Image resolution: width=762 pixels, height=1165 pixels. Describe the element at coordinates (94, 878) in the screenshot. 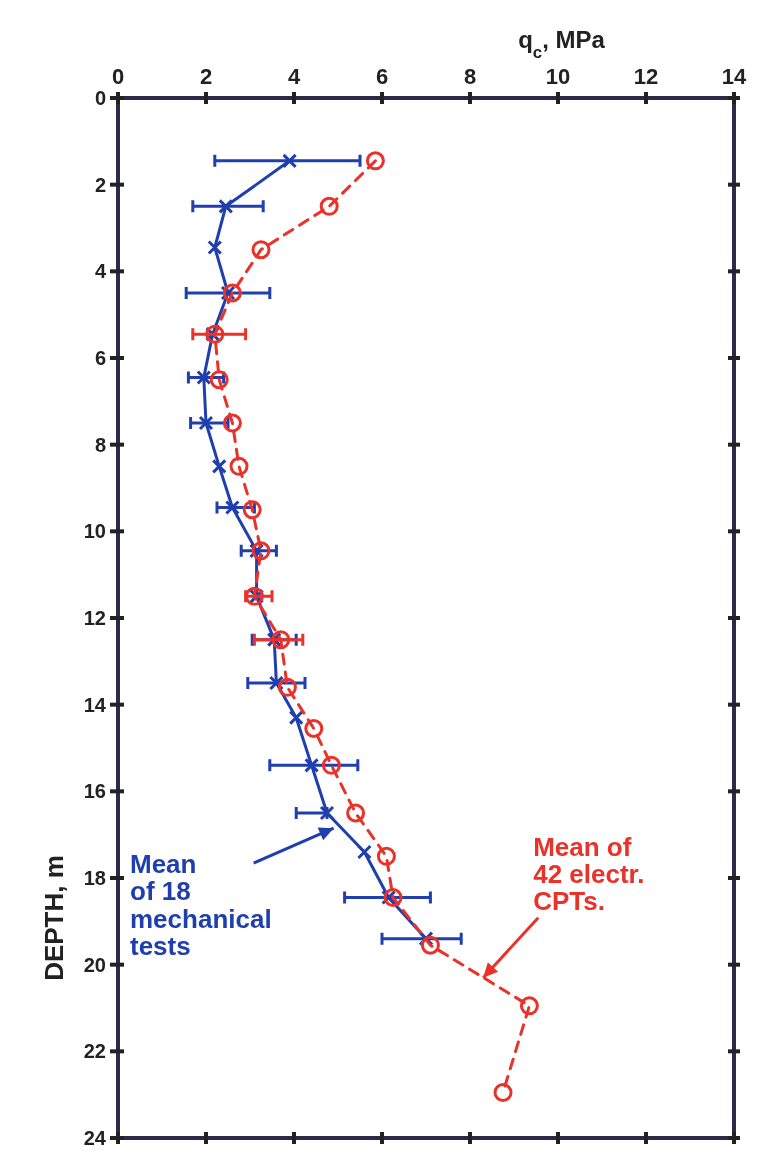

I see `y-tick-label: 18` at that location.